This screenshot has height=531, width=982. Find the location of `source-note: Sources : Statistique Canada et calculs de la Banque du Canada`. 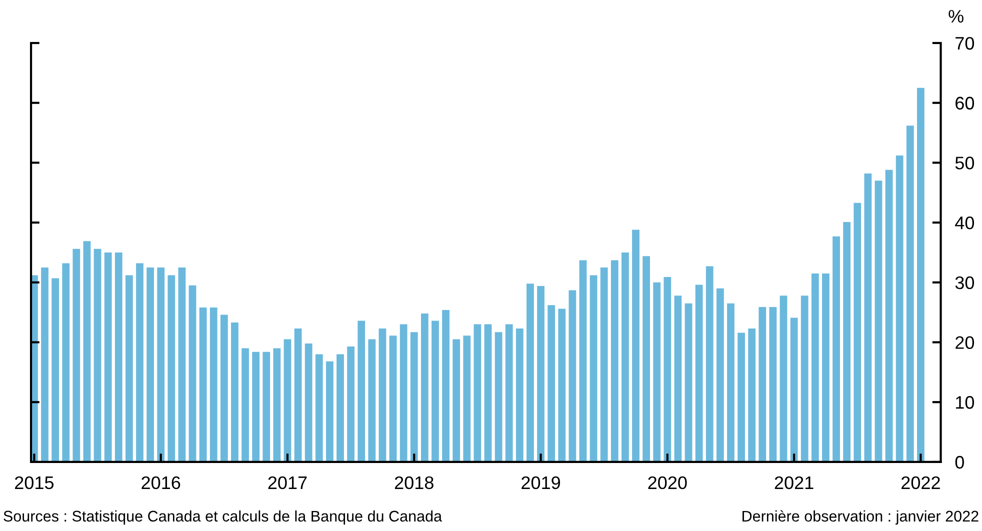

source-note: Sources : Statistique Canada et calculs de la Banque du Canada is located at coordinates (223, 517).